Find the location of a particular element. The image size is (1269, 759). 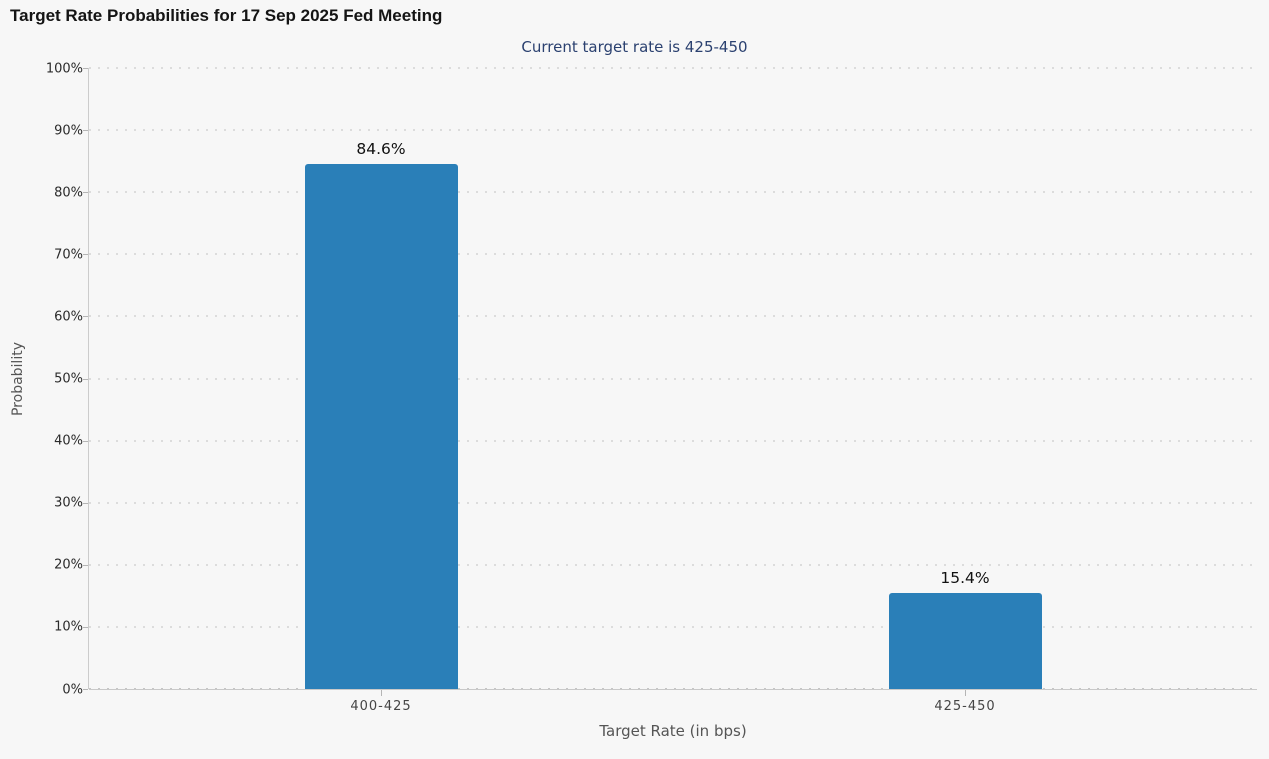

y-axis-tick-50% is located at coordinates (85, 379).